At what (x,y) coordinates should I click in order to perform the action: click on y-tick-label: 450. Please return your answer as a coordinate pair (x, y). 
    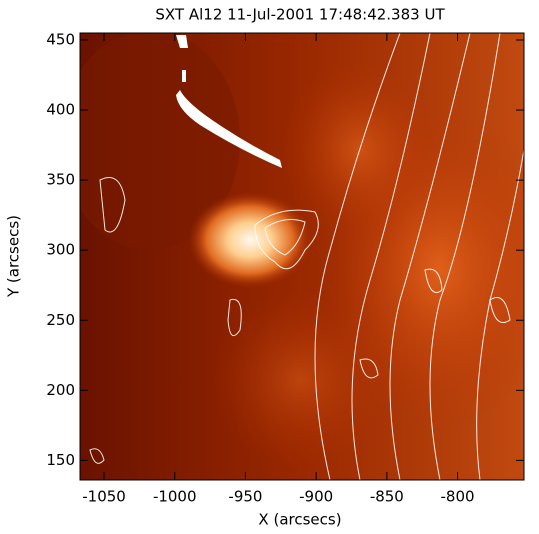
    Looking at the image, I should click on (60, 40).